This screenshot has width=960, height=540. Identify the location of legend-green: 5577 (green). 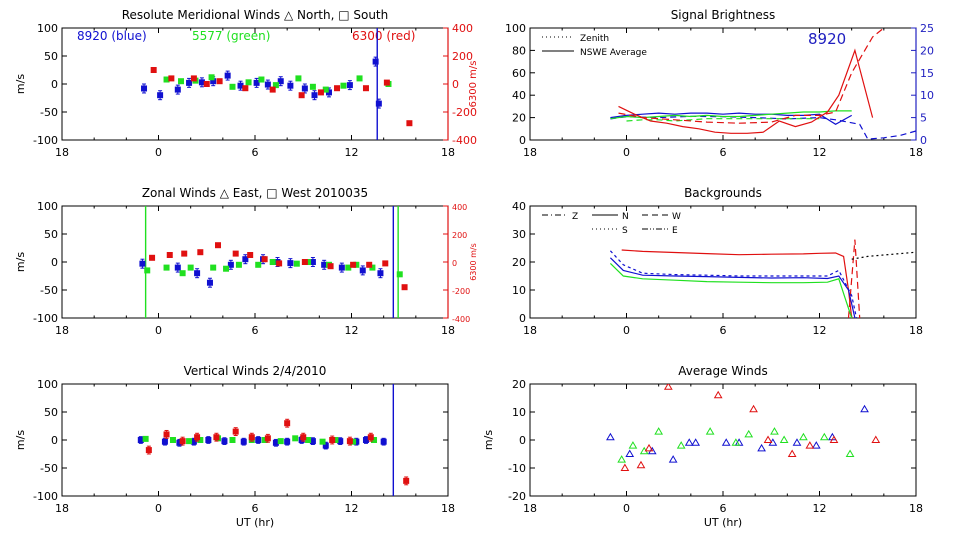
(231, 36).